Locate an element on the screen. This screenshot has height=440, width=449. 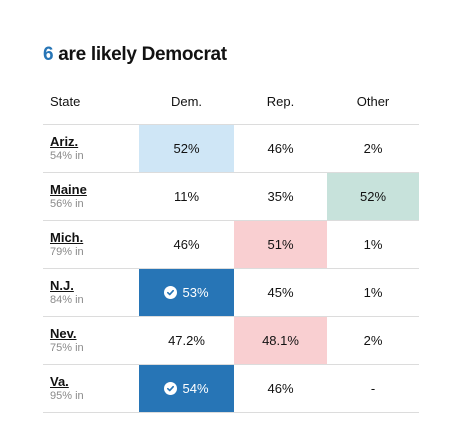
table-row-nev: Nev. 75% in 47.2% 48.1% 2% is located at coordinates (231, 340).